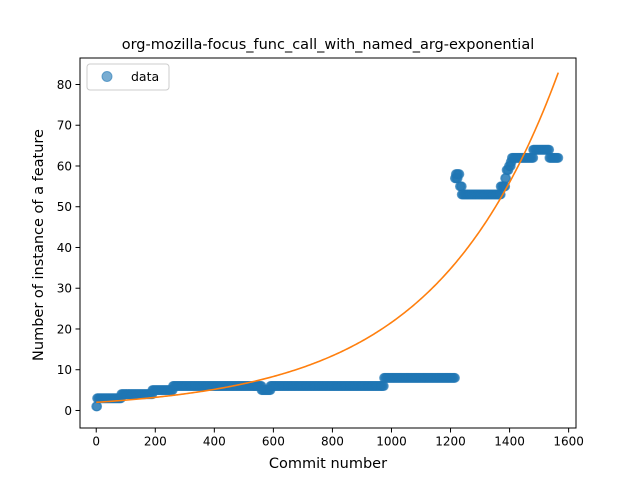 The image size is (640, 480). What do you see at coordinates (107, 76) in the screenshot?
I see `legend-marker-data` at bounding box center [107, 76].